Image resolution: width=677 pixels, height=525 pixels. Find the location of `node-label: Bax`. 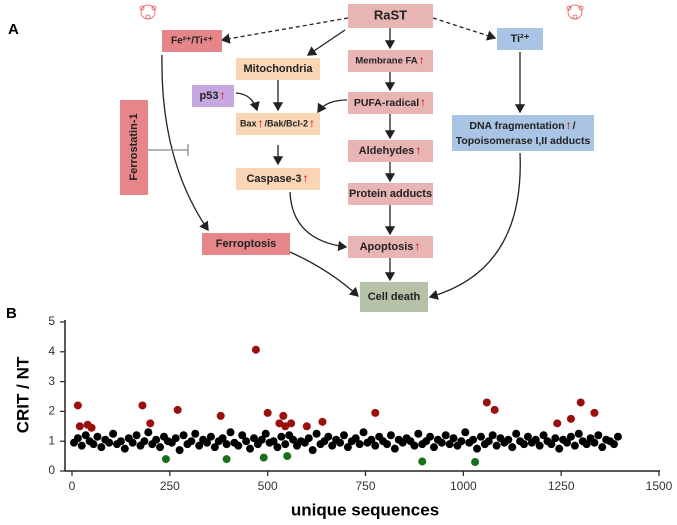

node-label: Bax is located at coordinates (248, 123).